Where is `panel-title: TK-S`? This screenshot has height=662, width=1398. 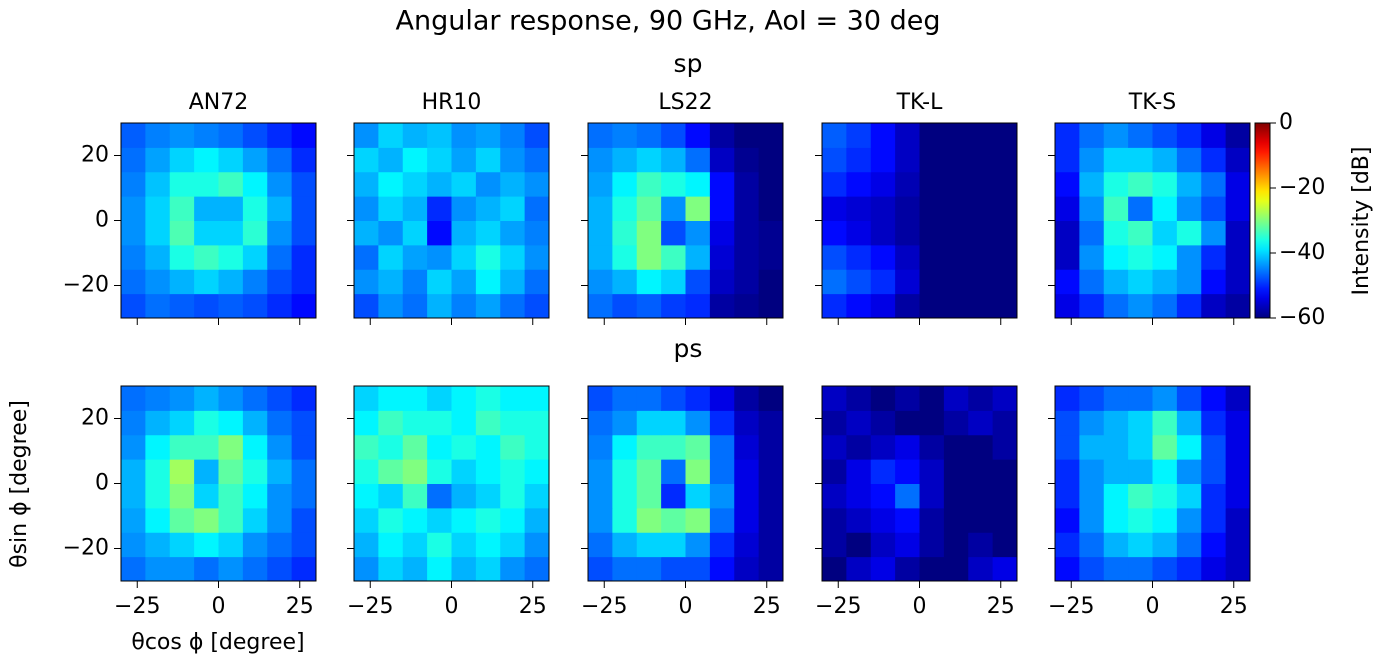
panel-title: TK-S is located at coordinates (1152, 102).